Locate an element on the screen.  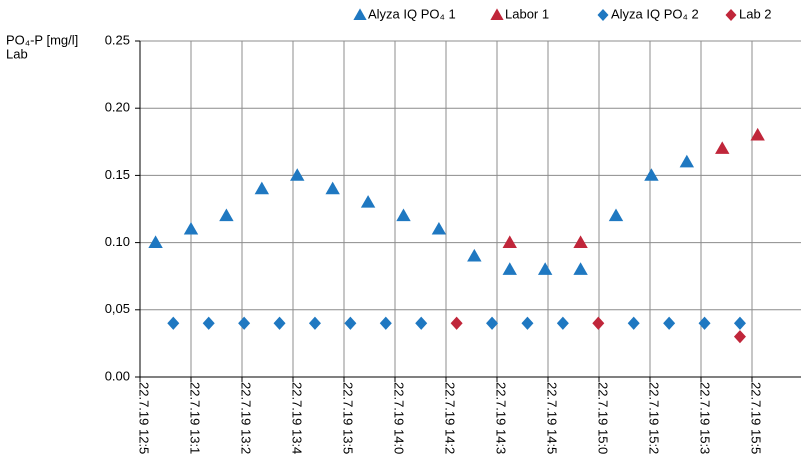
x-tick-label: 22.7.19 15:2 is located at coordinates (654, 418).